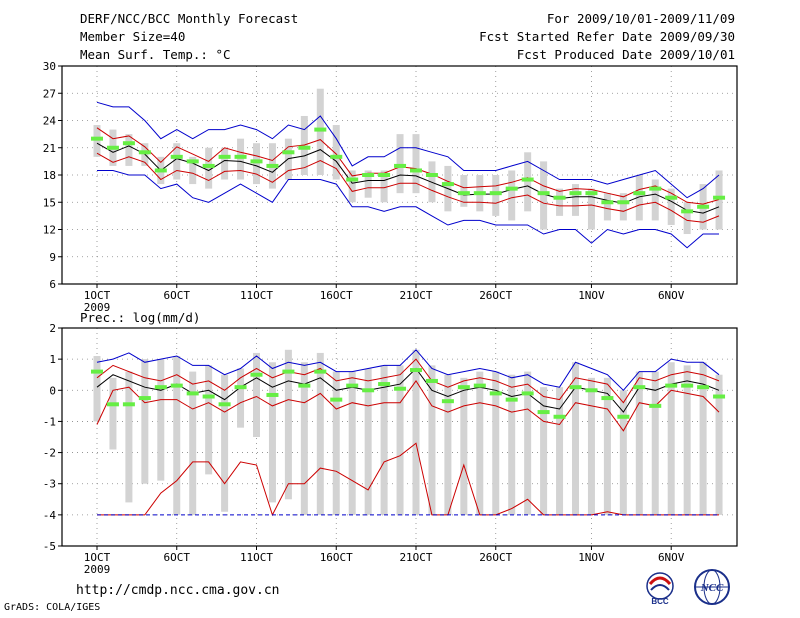 The image size is (800, 618). Describe the element at coordinates (177, 557) in the screenshot. I see `x-tick-label: 6OCT` at that location.